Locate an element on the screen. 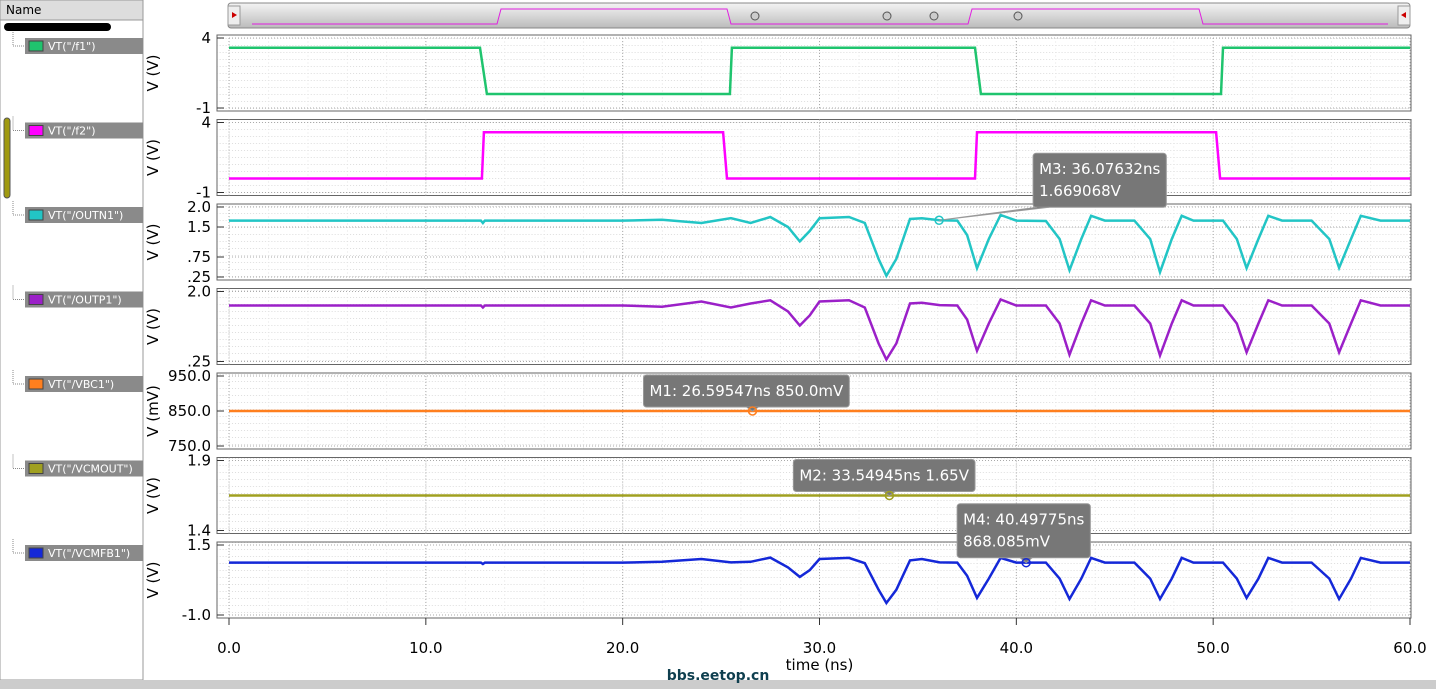 This screenshot has height=689, width=1436. legend-label: VT("/f1") is located at coordinates (72, 46).